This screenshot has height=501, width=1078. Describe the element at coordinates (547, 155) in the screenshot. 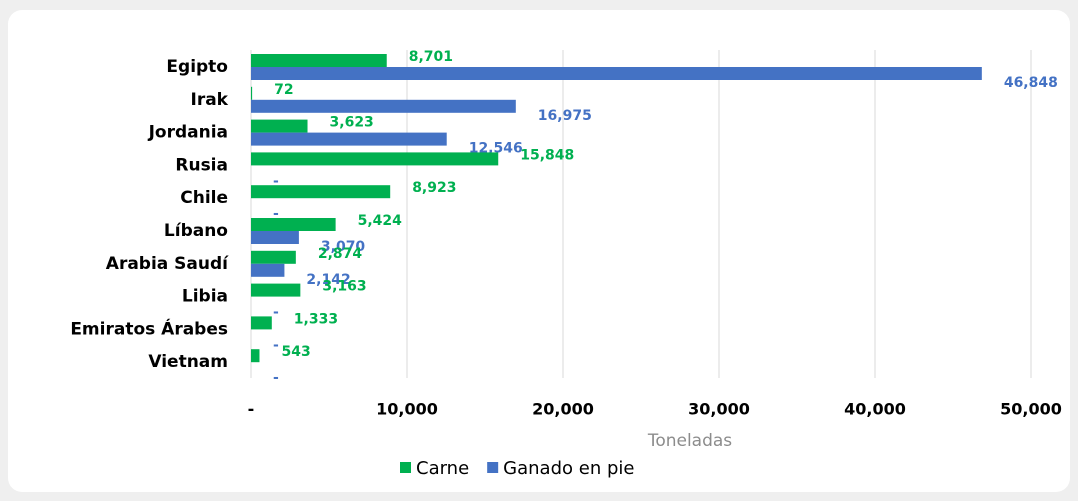

I see `data-label: 15,848` at that location.